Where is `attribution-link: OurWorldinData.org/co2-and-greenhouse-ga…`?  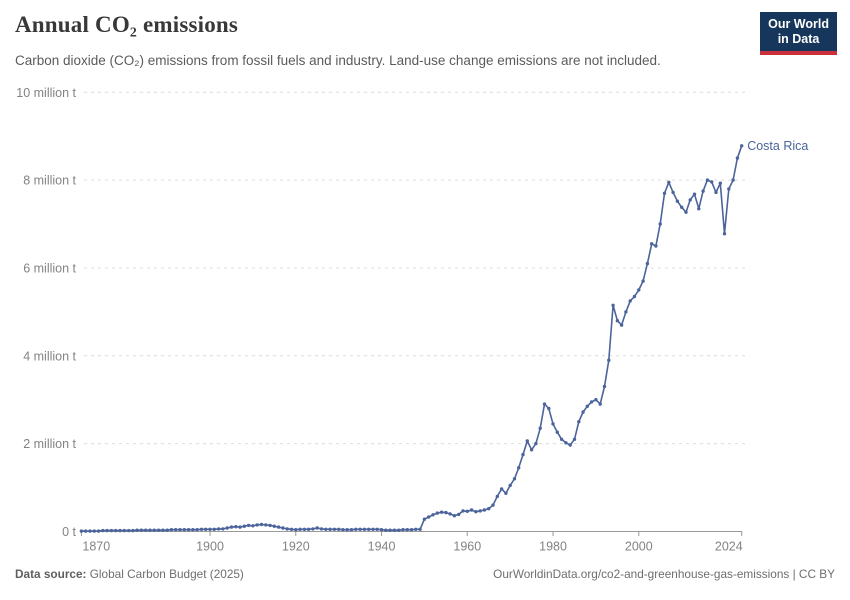 attribution-link: OurWorldinData.org/co2-and-greenhouse-ga… is located at coordinates (664, 574).